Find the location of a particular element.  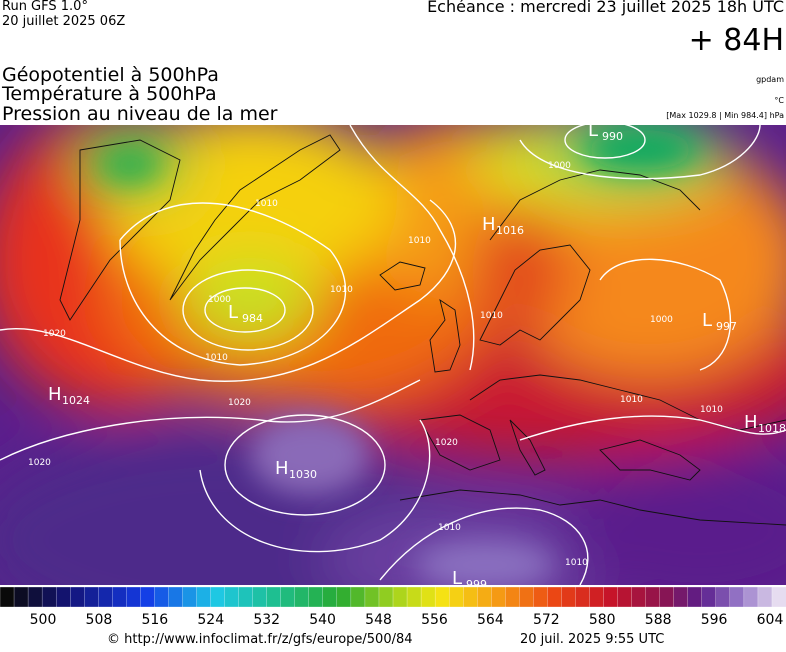

colorbar-label: 604 is located at coordinates (770, 620).